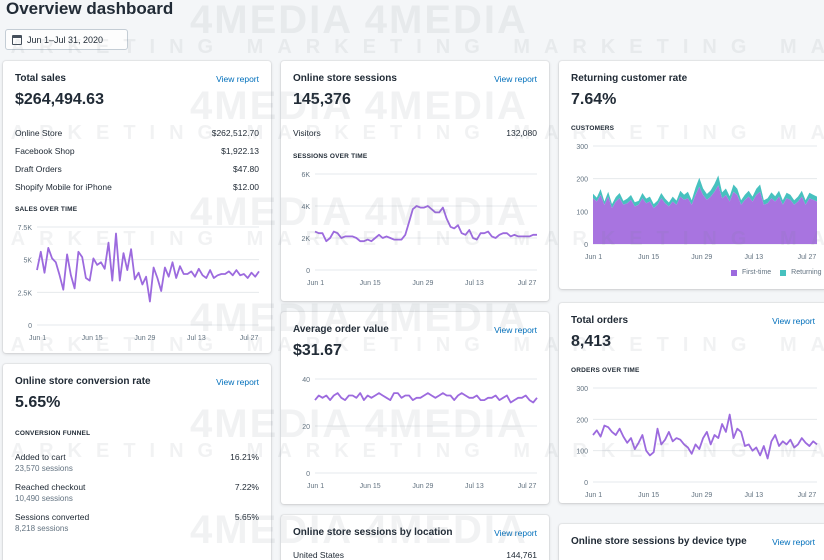 The image size is (824, 560). I want to click on customers-chart: 300 200 100 0 Jun 1 Jun 15 Jun 29 Jul 13 Jul 27, so click(696, 202).